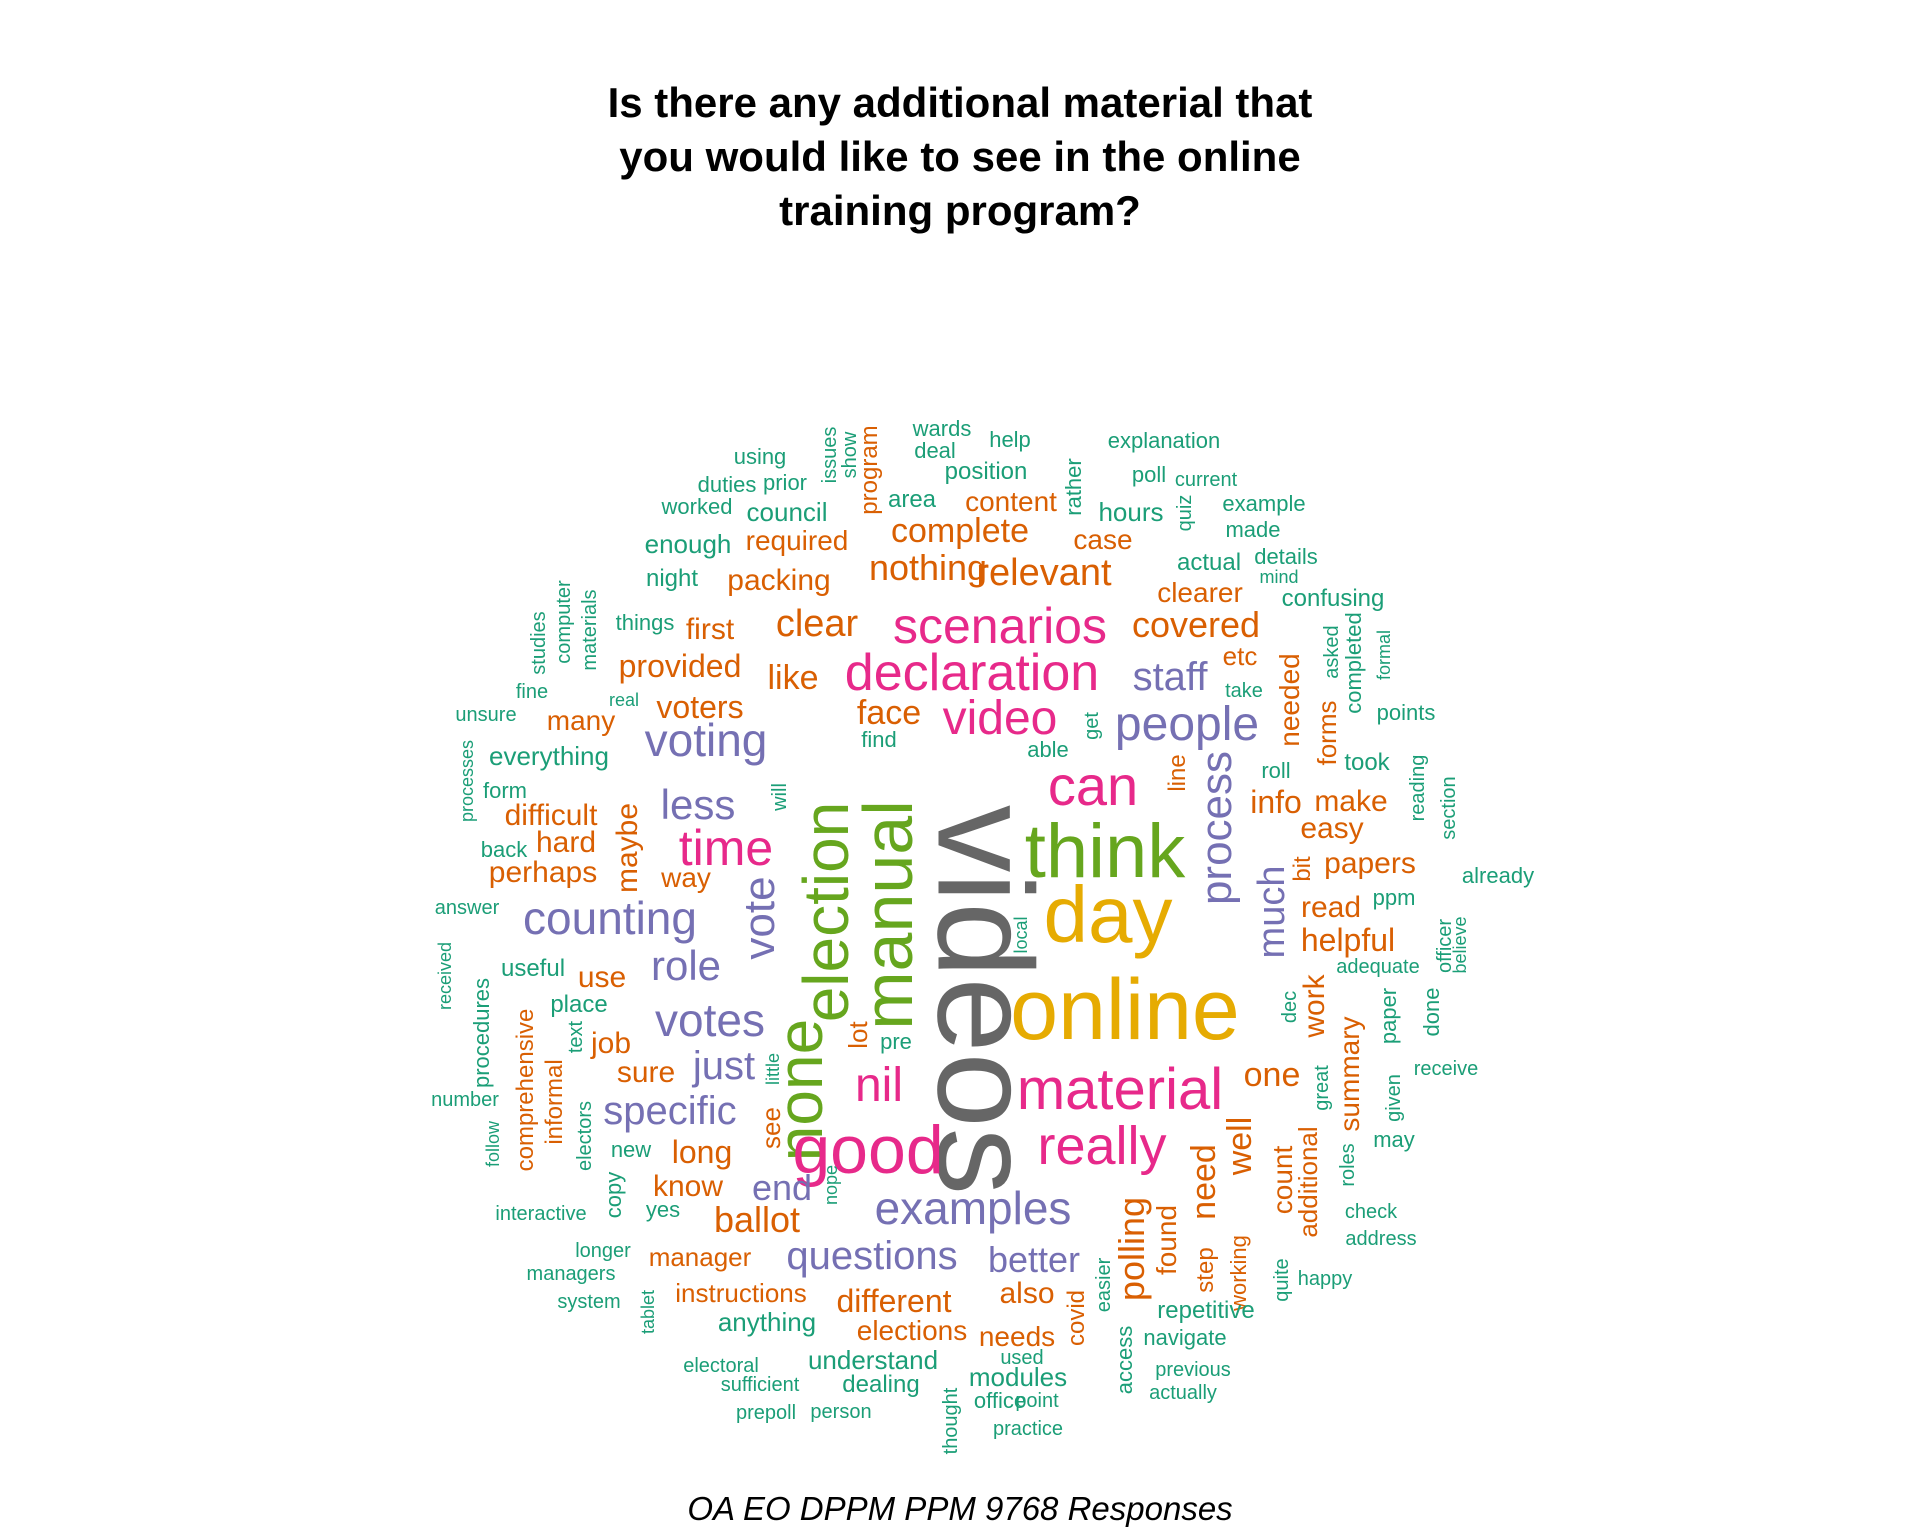  I want to click on word-tablet: tablet, so click(648, 1312).